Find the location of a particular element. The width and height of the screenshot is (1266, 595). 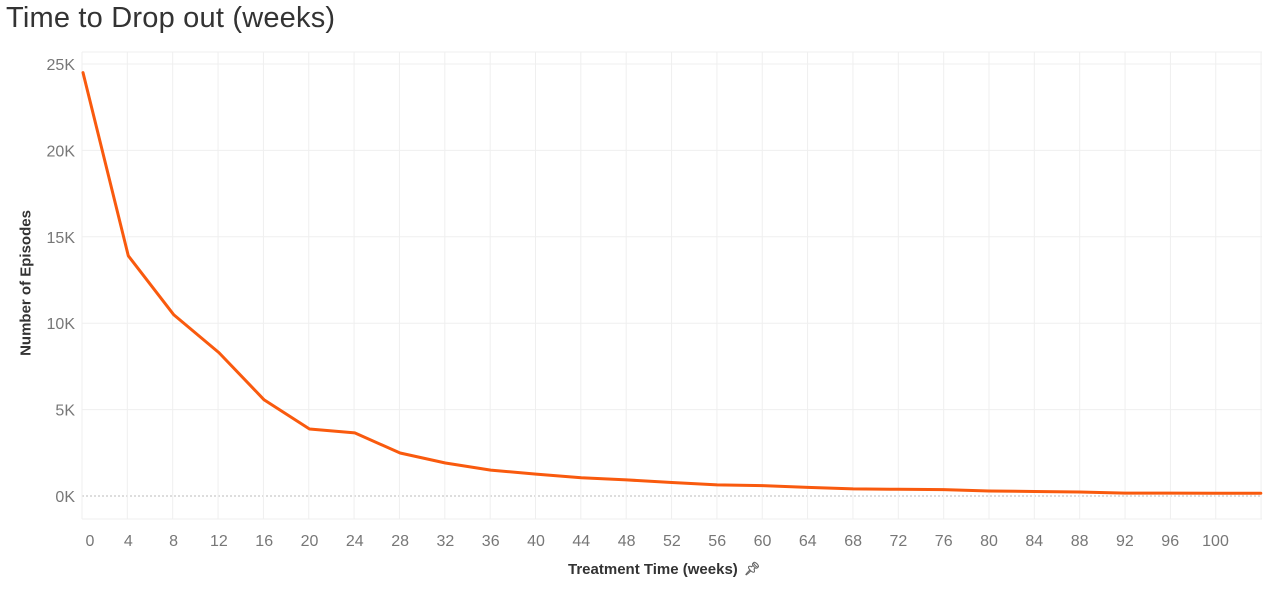

y-tick-label: 10K is located at coordinates (61, 324).